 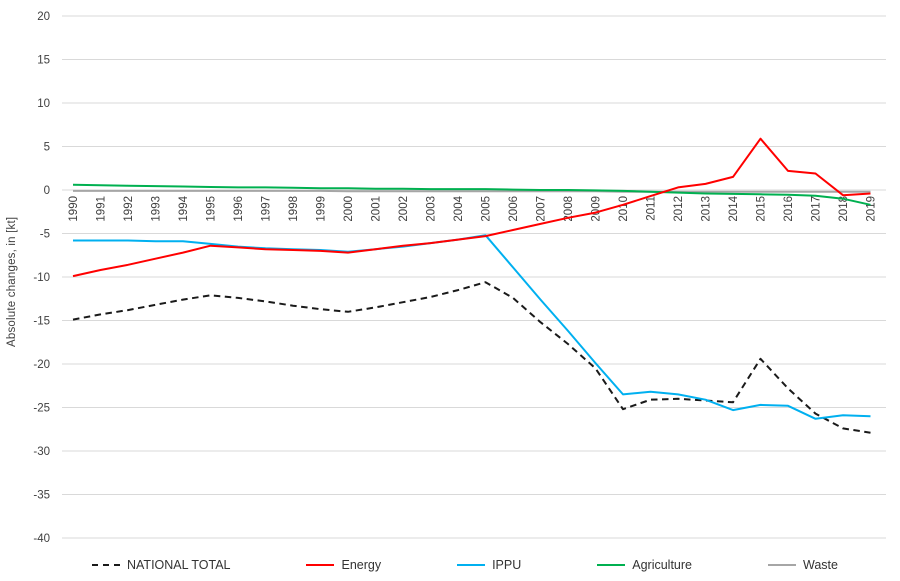 What do you see at coordinates (432, 209) in the screenshot?
I see `x-tick-label: 2003` at bounding box center [432, 209].